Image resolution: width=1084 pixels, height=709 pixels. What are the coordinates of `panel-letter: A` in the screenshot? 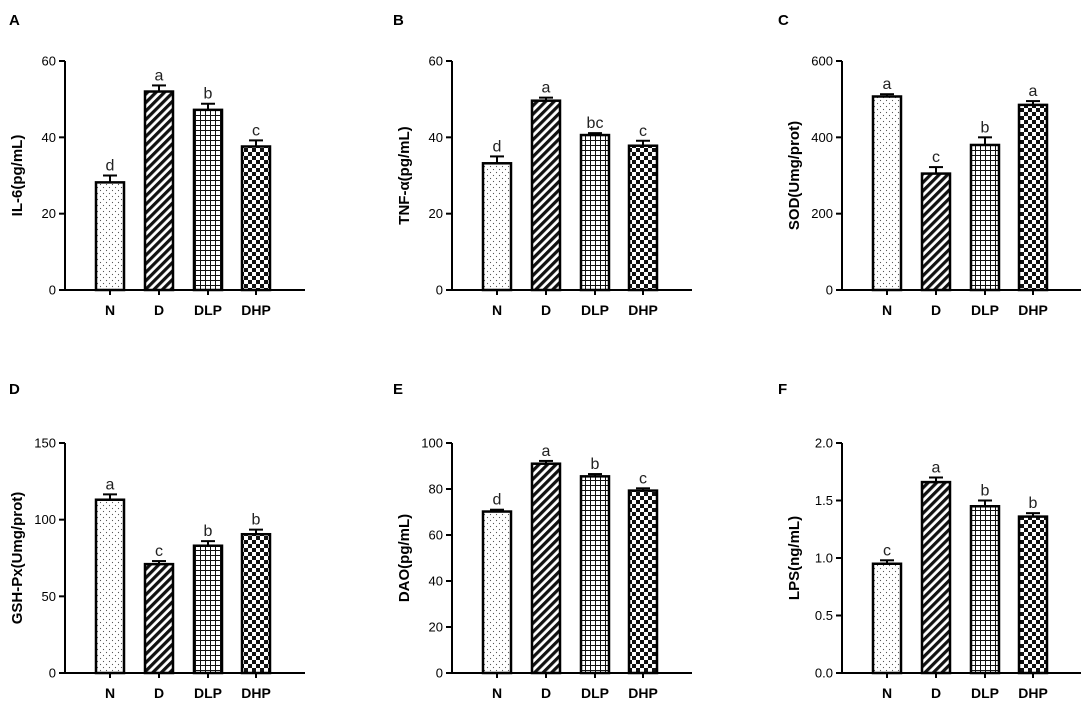 It's located at (14, 20).